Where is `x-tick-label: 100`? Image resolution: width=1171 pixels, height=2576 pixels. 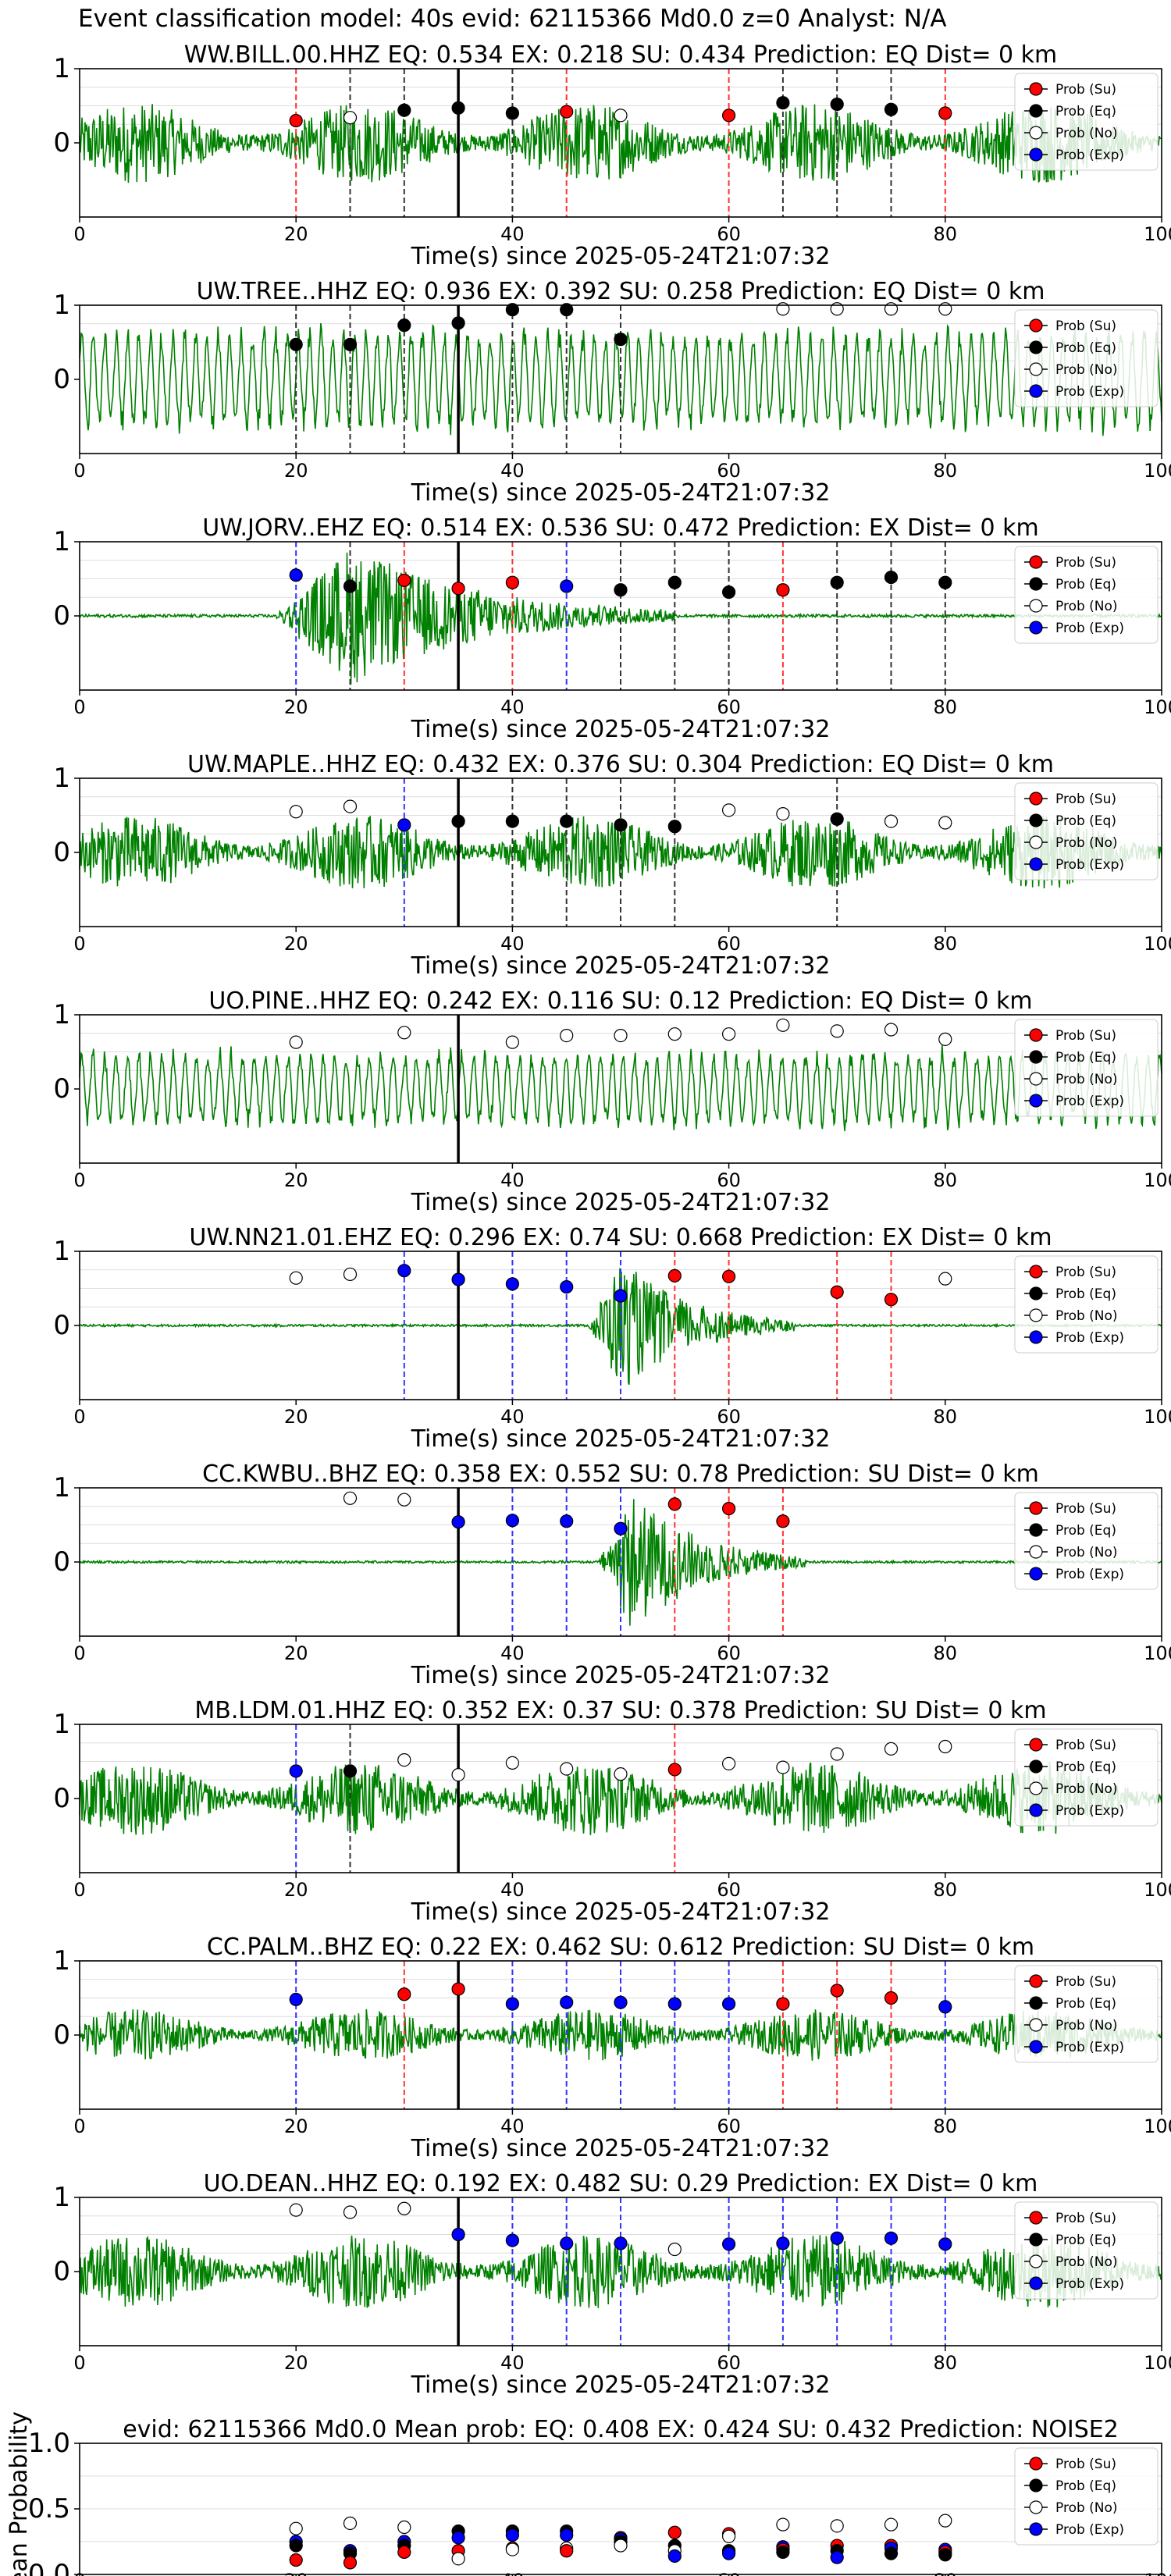 x-tick-label: 100 is located at coordinates (1157, 1180).